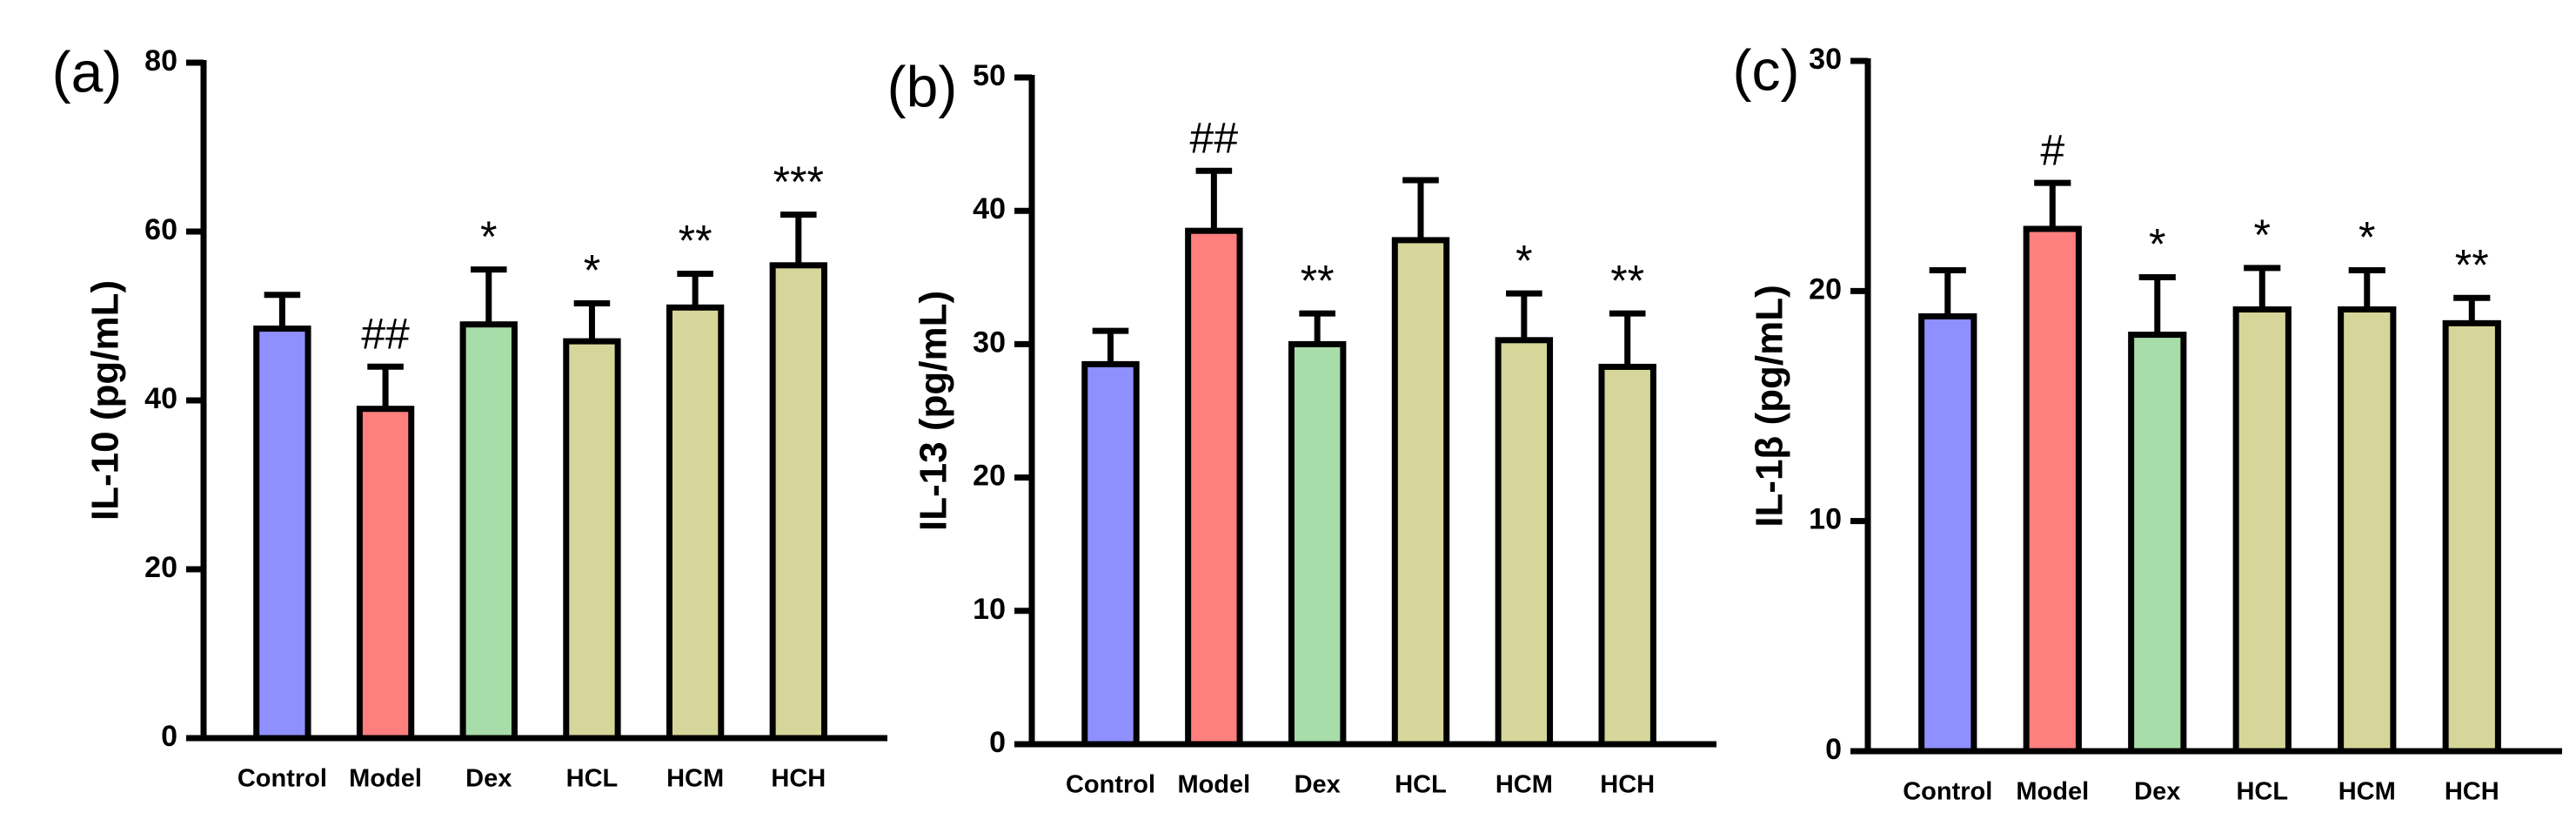 This screenshot has height=833, width=2576. I want to click on significance-label: #, so click(2052, 150).